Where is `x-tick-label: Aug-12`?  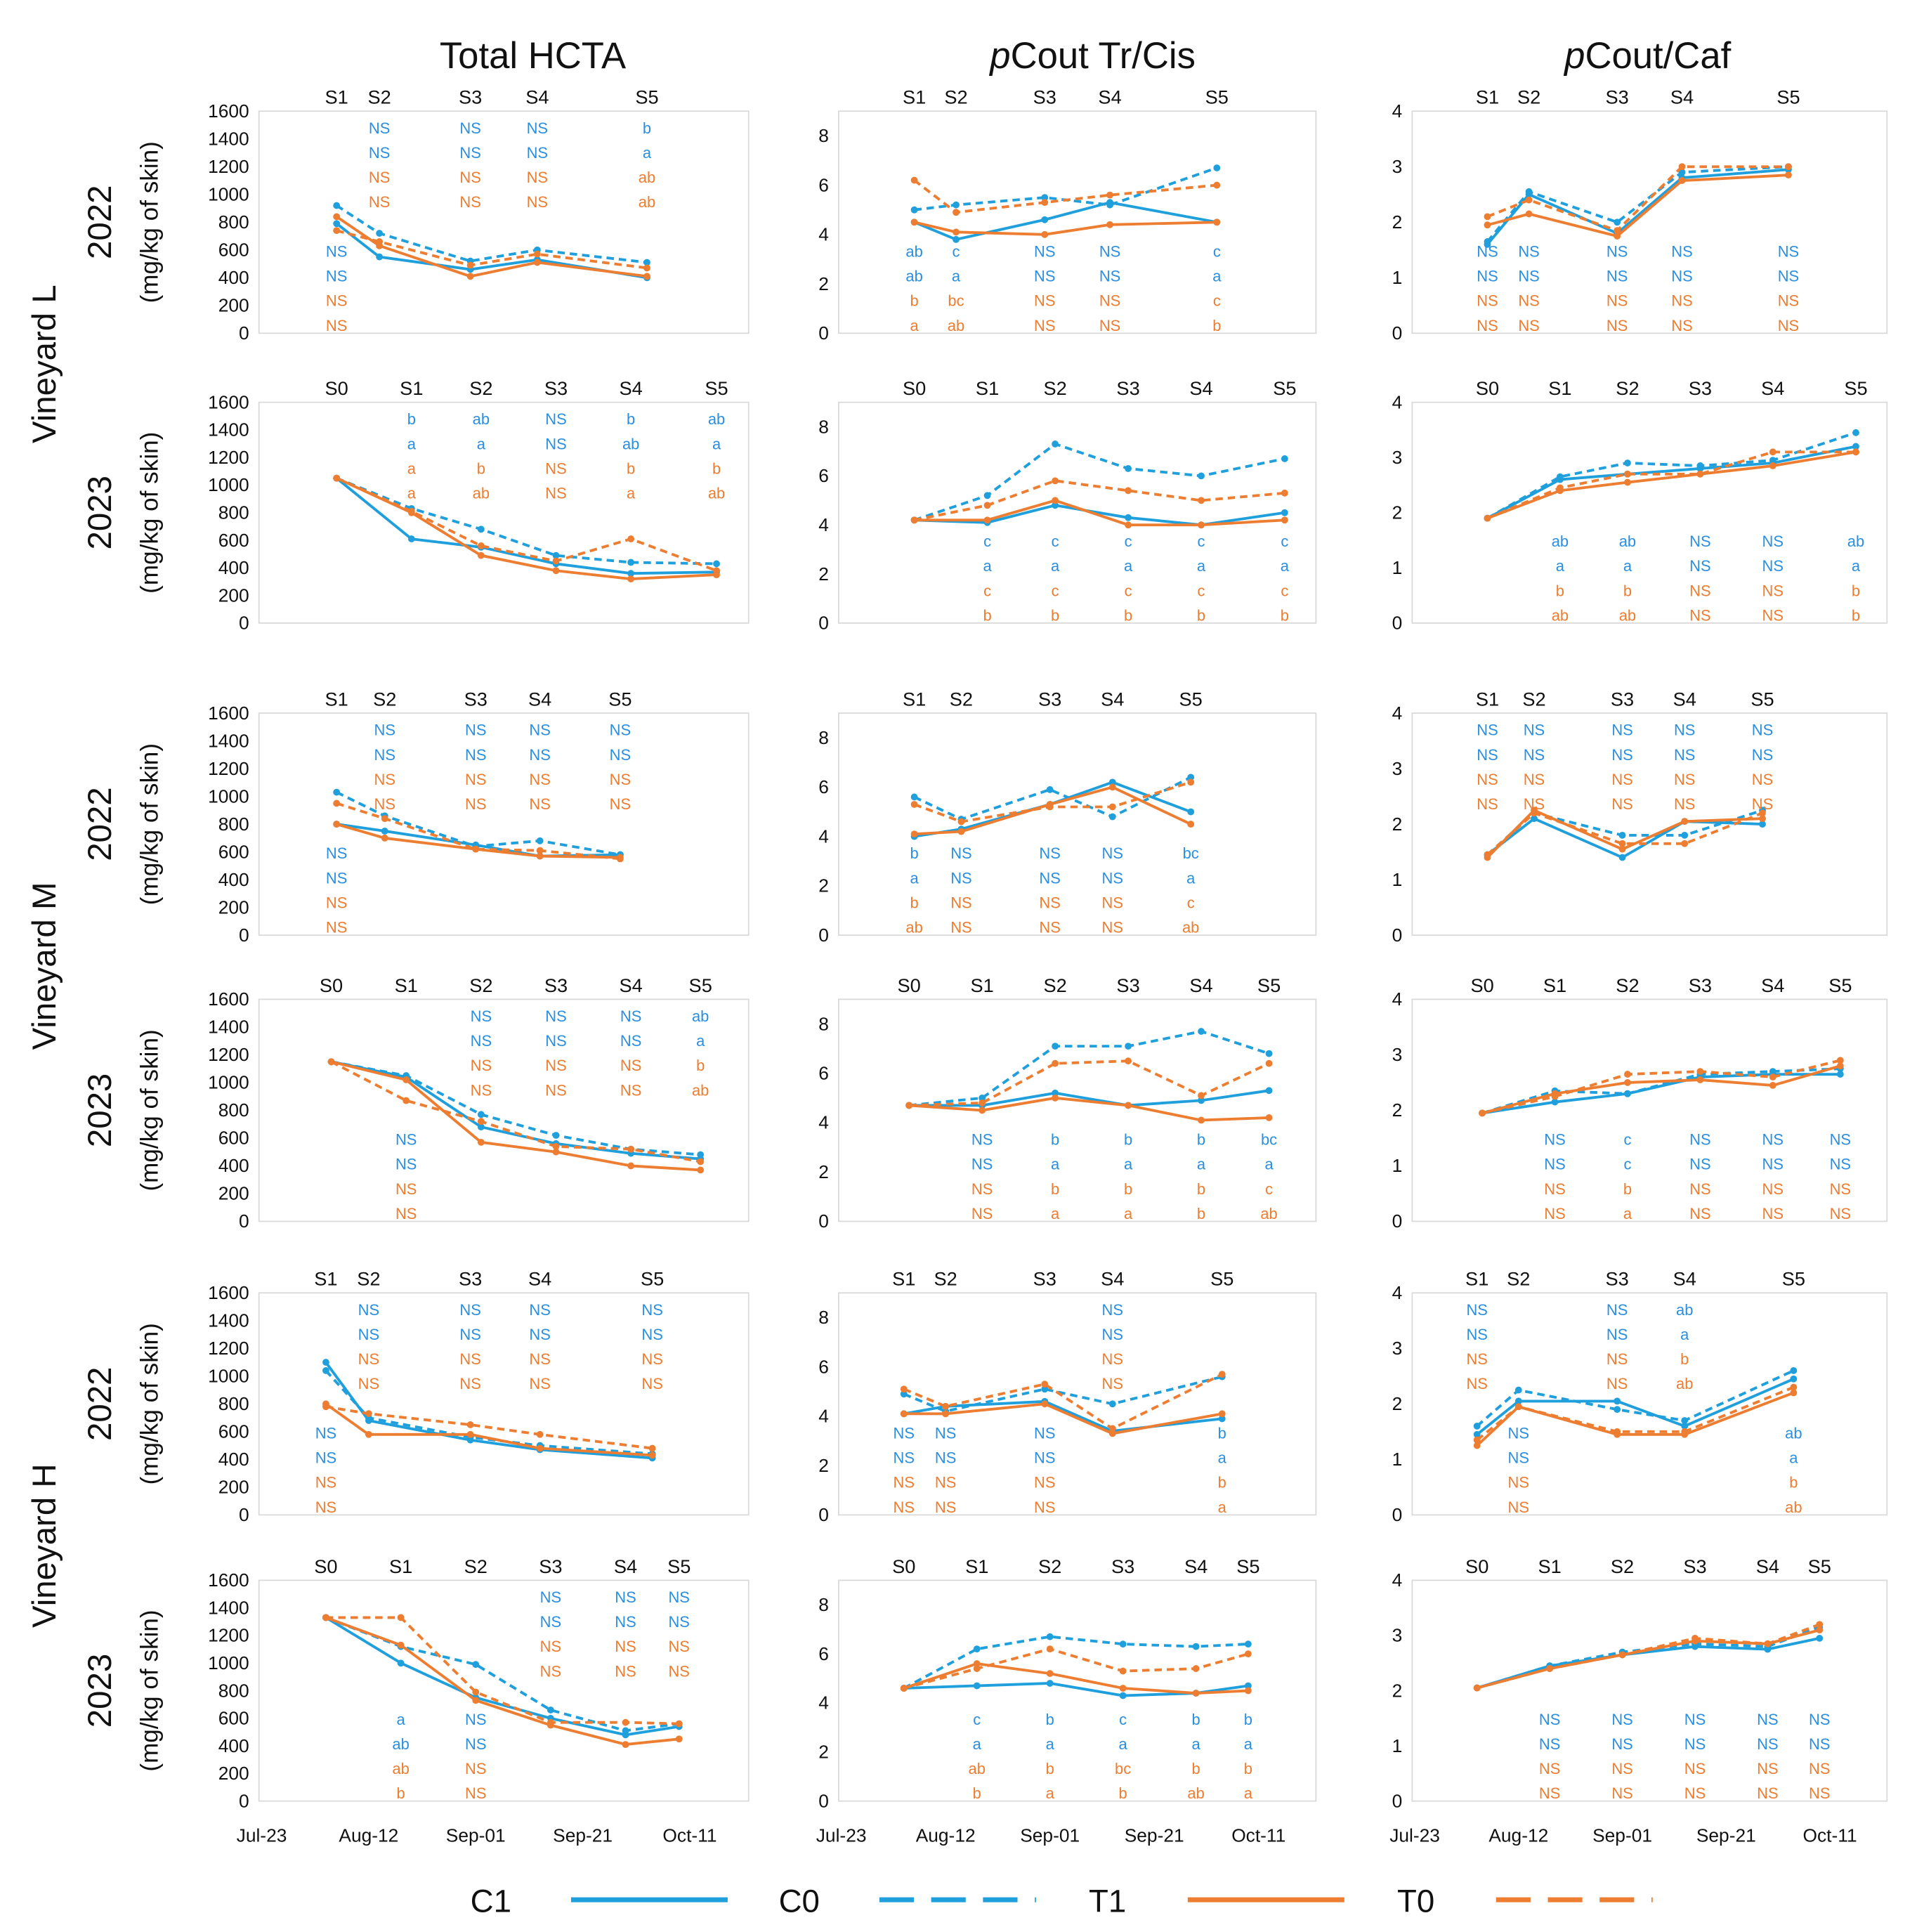
x-tick-label: Aug-12 is located at coordinates (946, 1836).